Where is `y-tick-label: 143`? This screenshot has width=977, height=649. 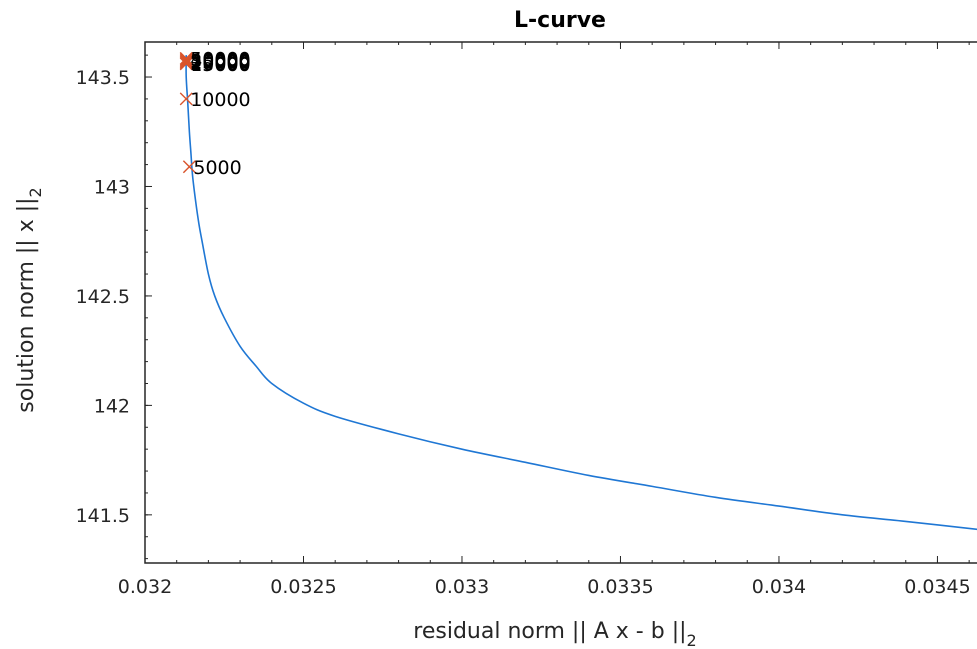 y-tick-label: 143 is located at coordinates (112, 187).